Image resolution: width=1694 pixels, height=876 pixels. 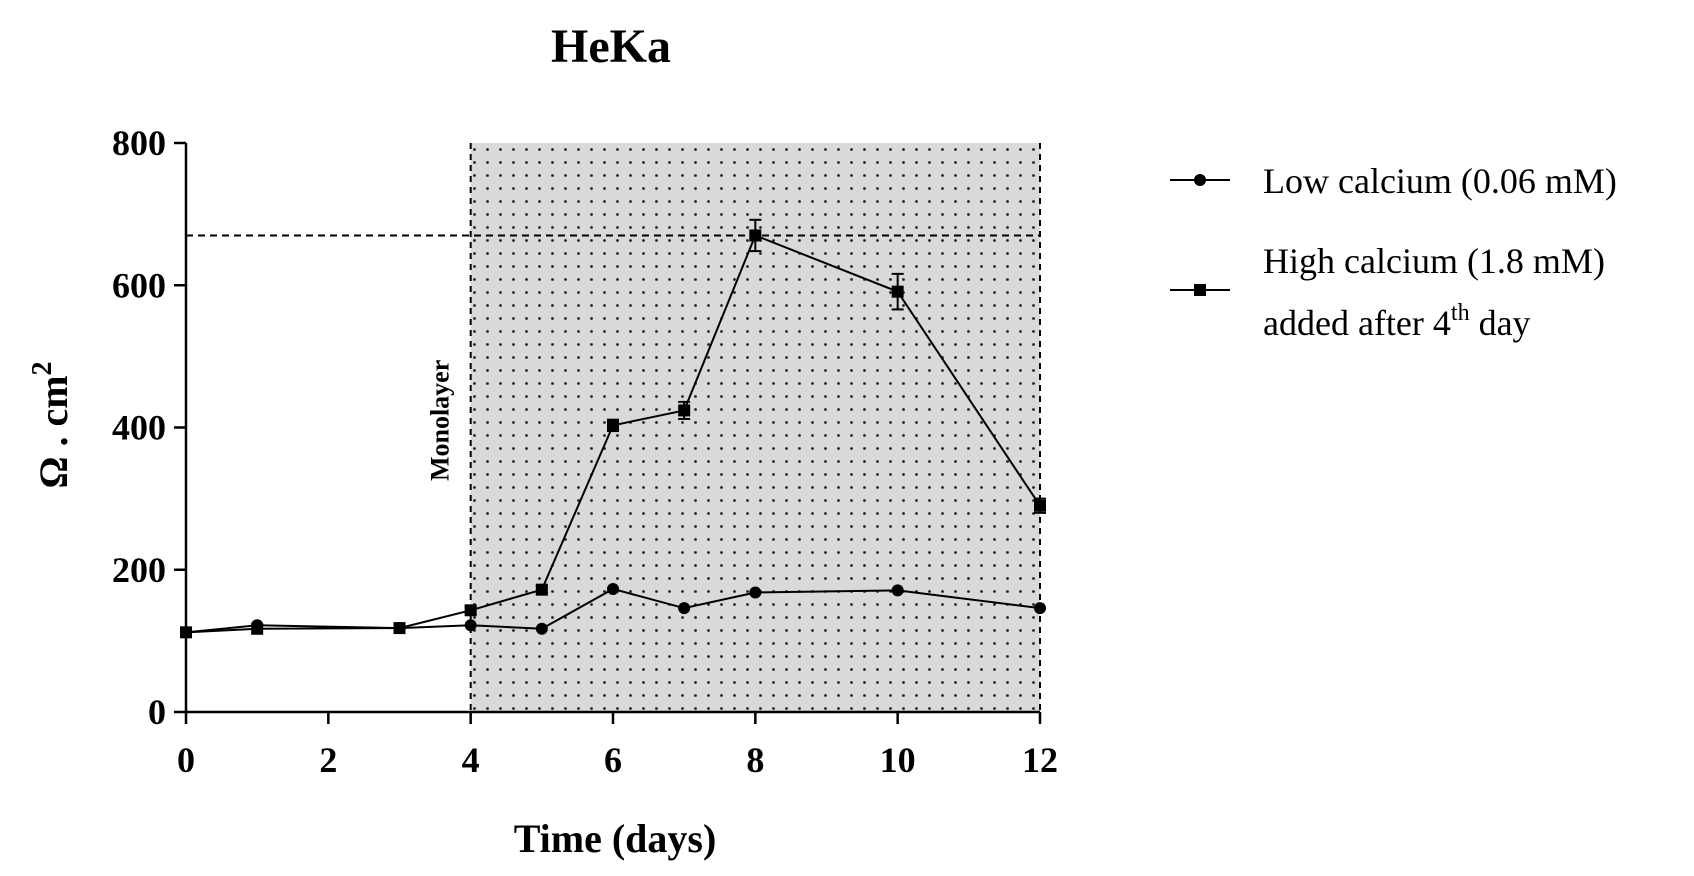 I want to click on legend-low-calcium-marker, so click(x=1200, y=180).